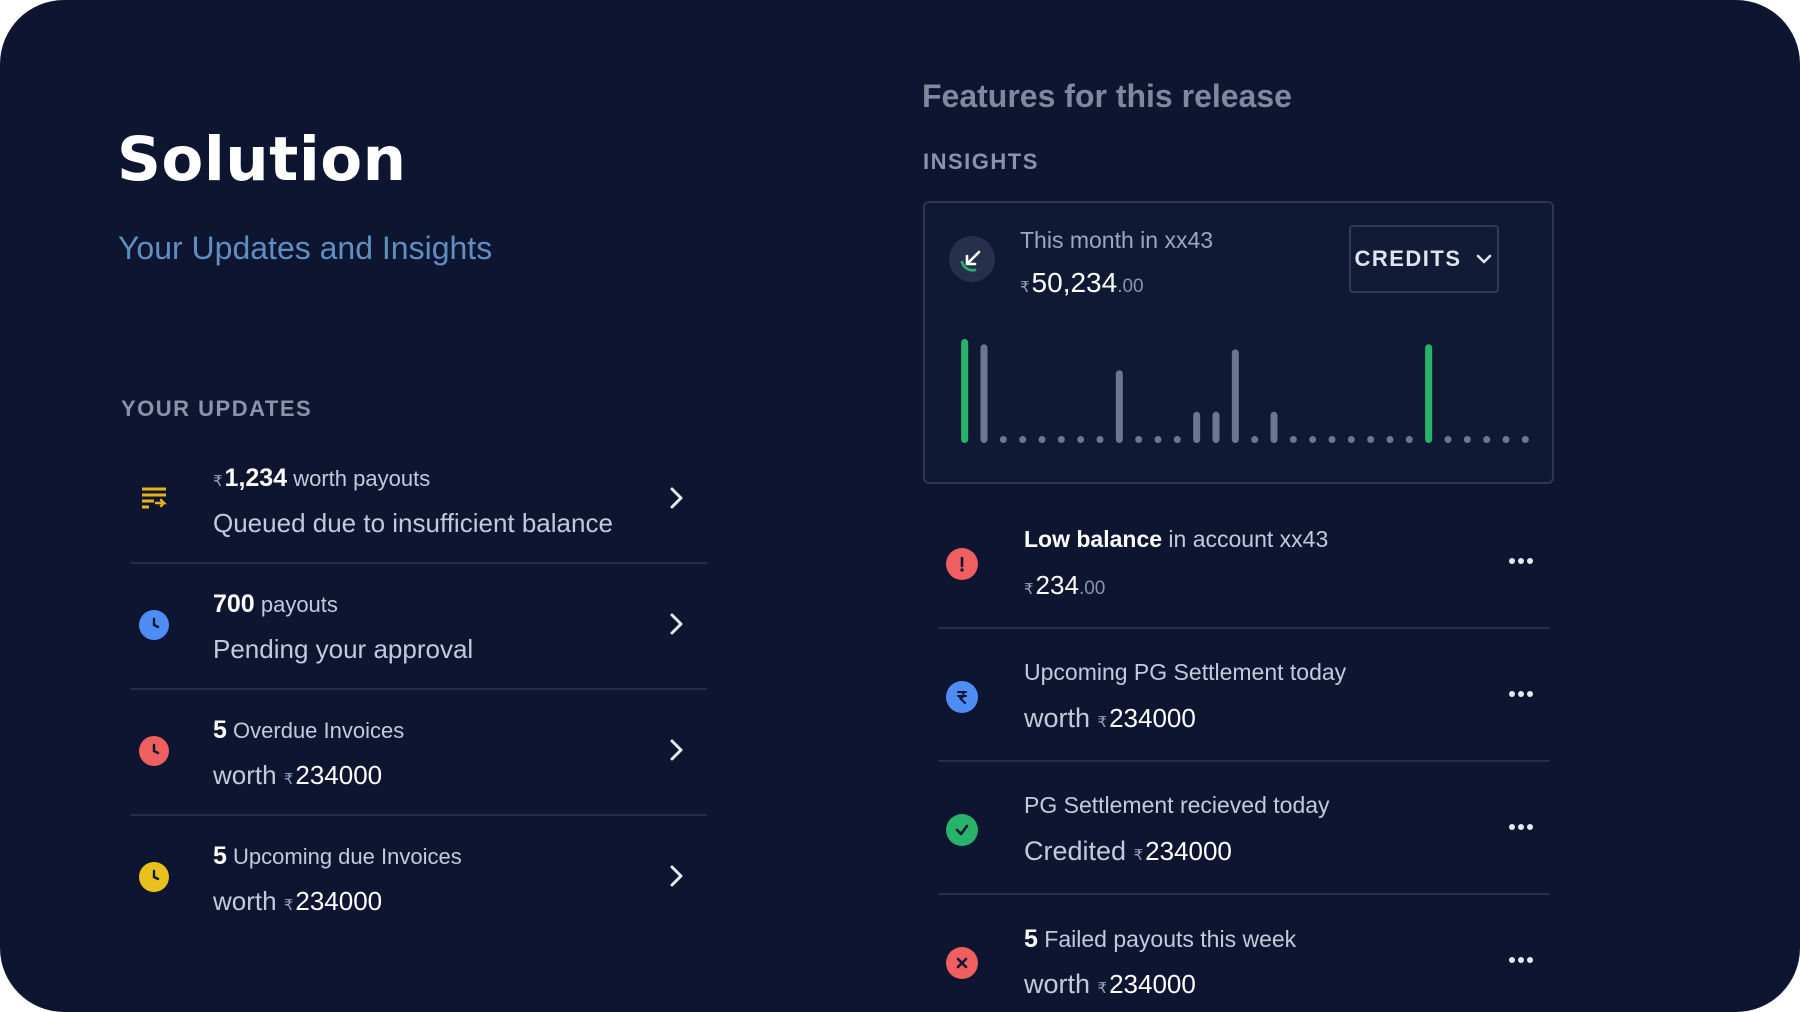  I want to click on update-title: payouts, so click(299, 604).